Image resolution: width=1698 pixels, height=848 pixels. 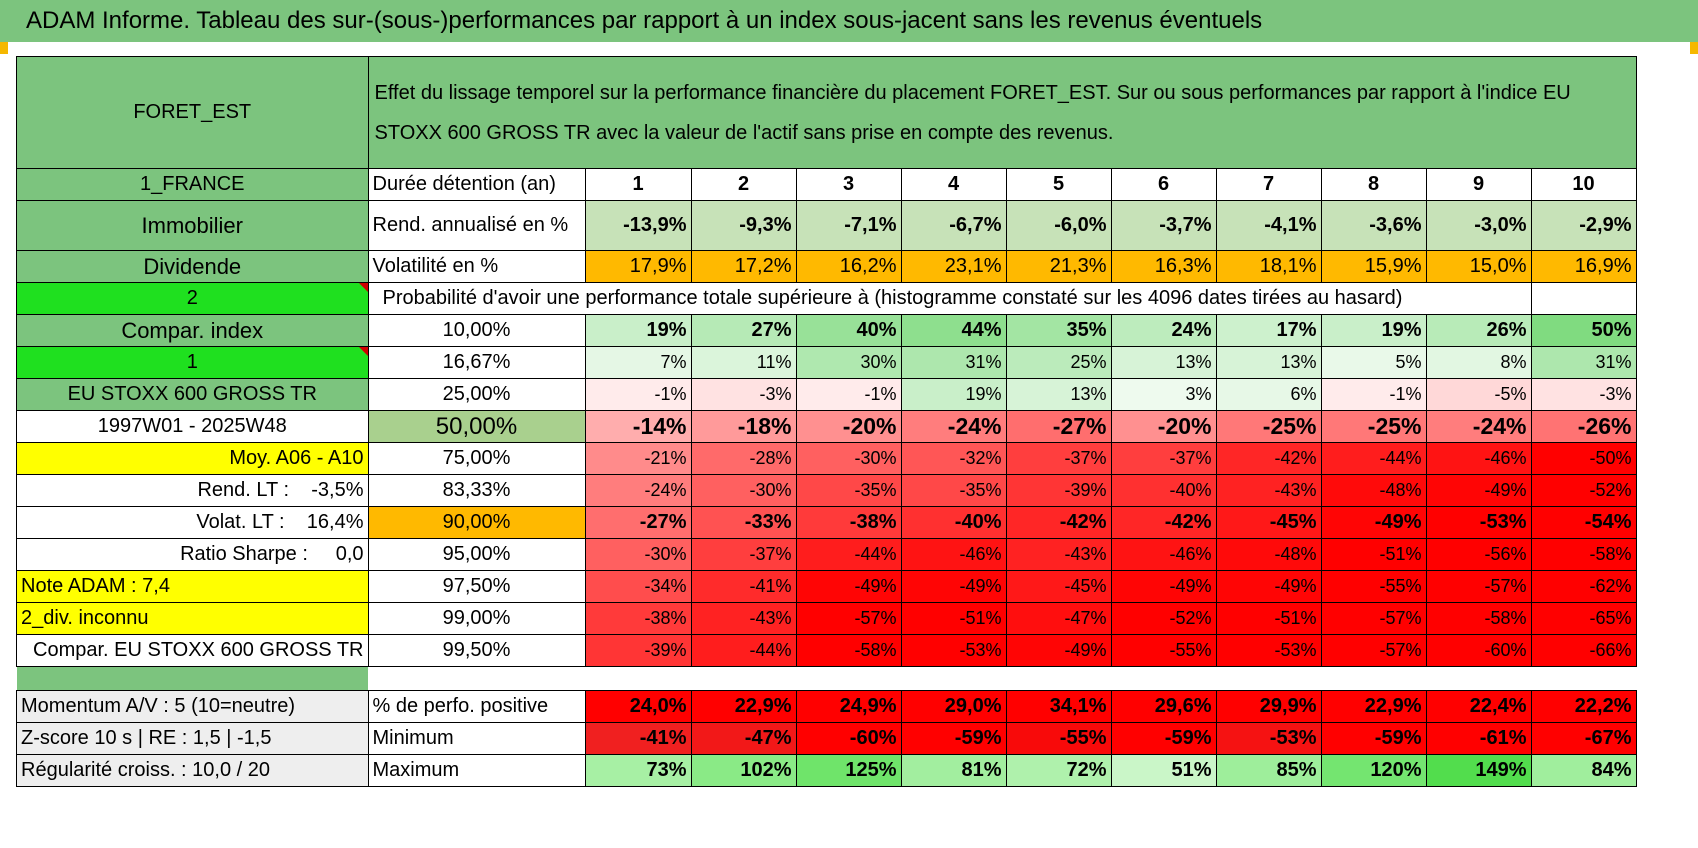 I want to click on fund-name: FORET_EST, so click(x=192, y=112).